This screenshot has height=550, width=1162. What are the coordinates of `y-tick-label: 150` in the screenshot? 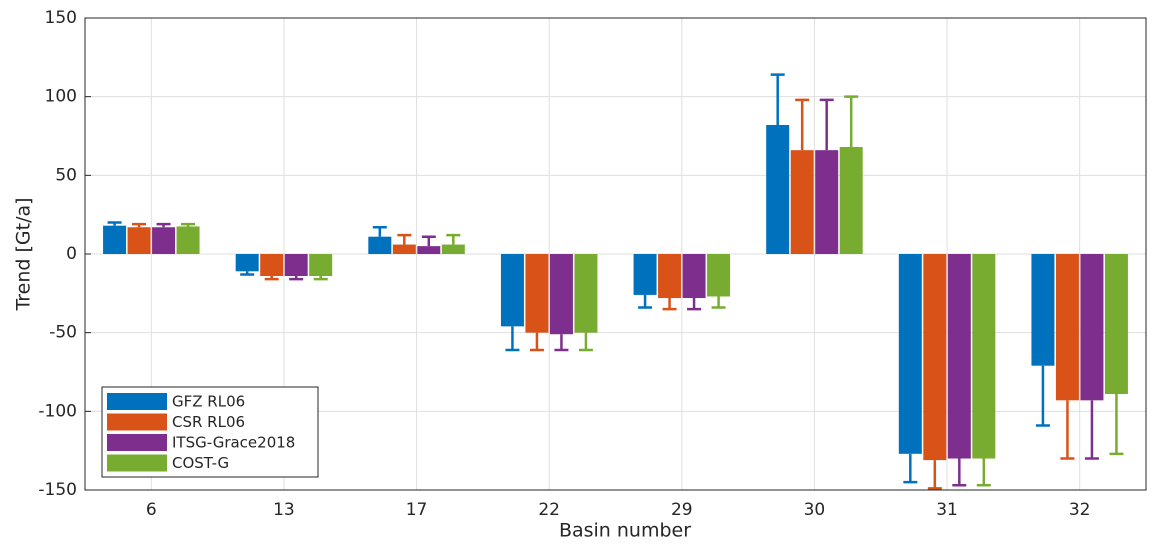 It's located at (61, 18).